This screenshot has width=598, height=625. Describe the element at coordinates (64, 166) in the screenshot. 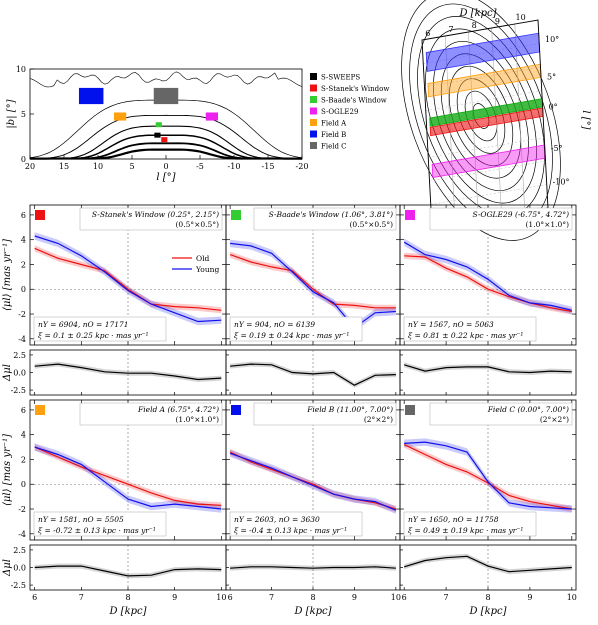

I see `map-x-tick-label: 15` at that location.